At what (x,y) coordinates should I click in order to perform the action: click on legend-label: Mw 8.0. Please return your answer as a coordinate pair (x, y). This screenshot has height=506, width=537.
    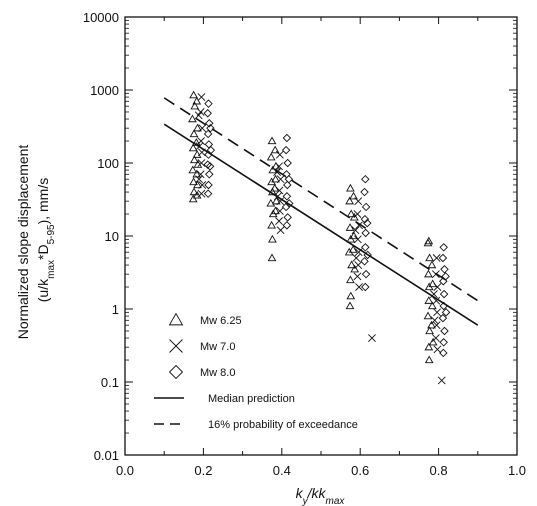
    Looking at the image, I should click on (217, 373).